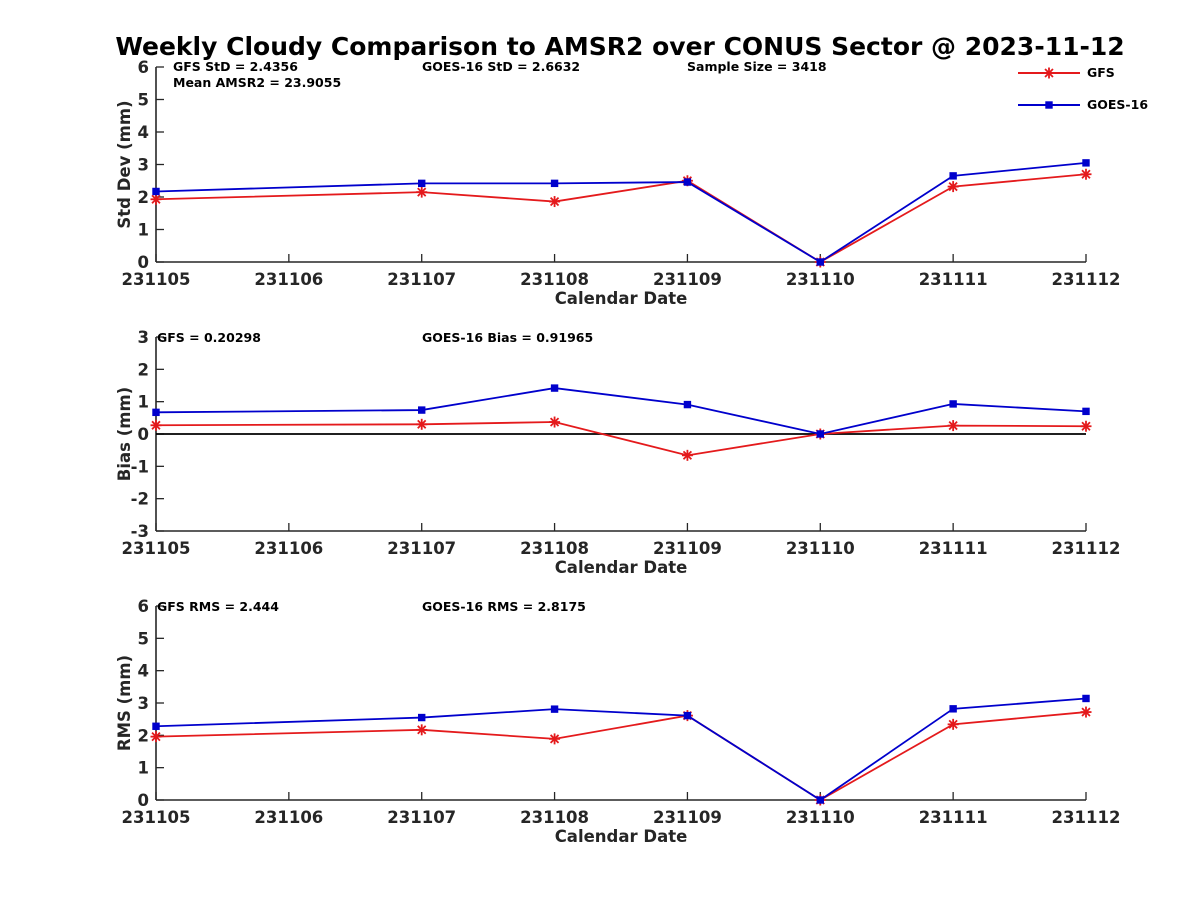 This screenshot has width=1200, height=900. I want to click on legend: GFS GOES-16, so click(1083, 88).